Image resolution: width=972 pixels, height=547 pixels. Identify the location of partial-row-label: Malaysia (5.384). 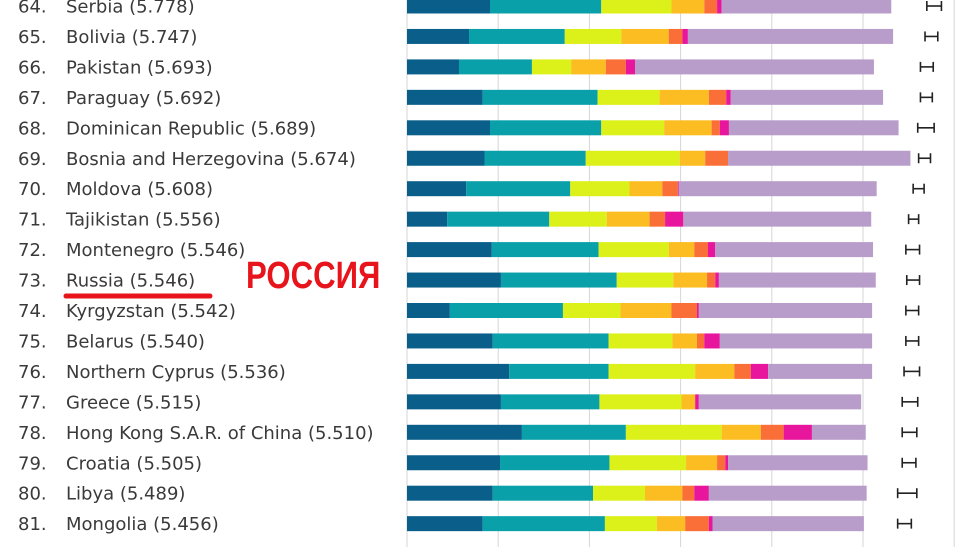
(93, 546).